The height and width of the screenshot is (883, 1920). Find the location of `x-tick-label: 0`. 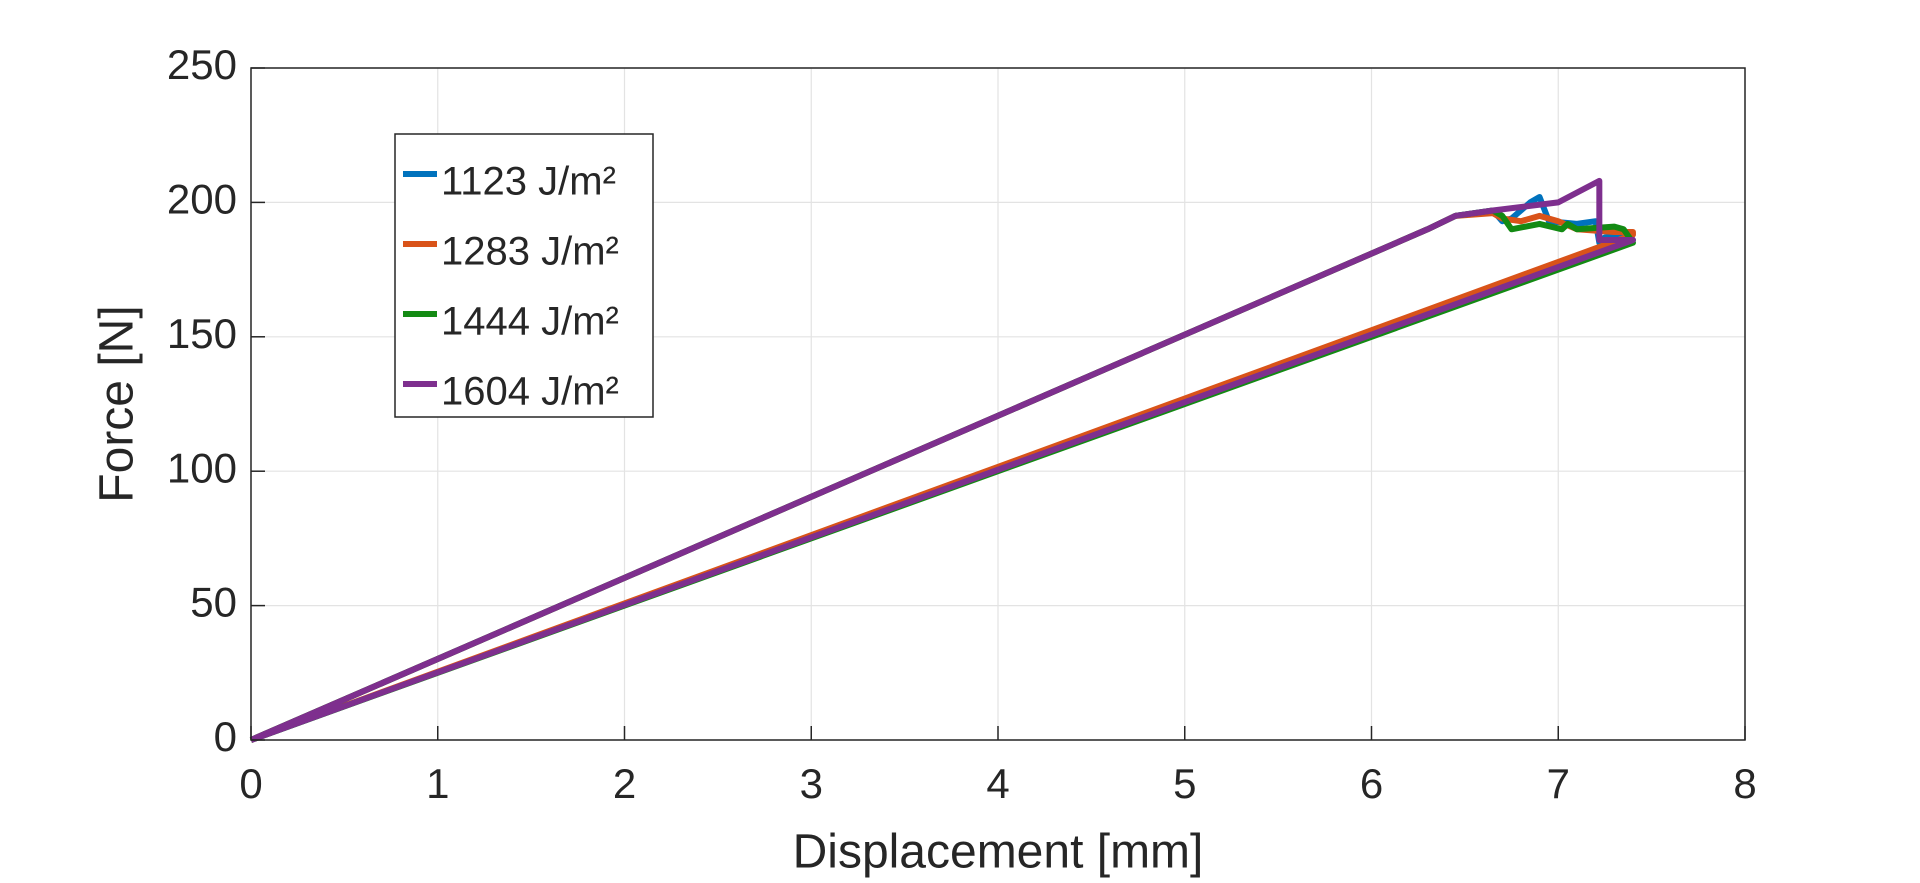

x-tick-label: 0 is located at coordinates (250, 783).